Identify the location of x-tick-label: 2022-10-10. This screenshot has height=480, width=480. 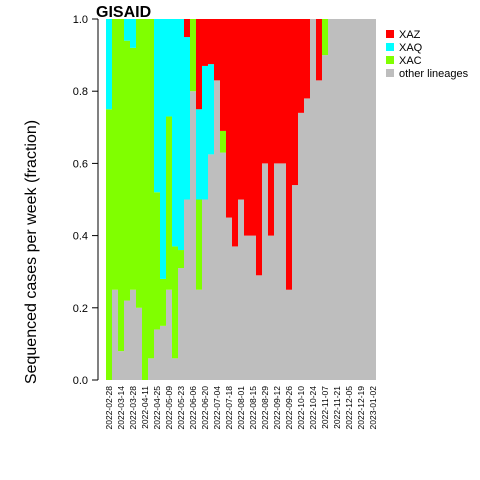
(301, 408).